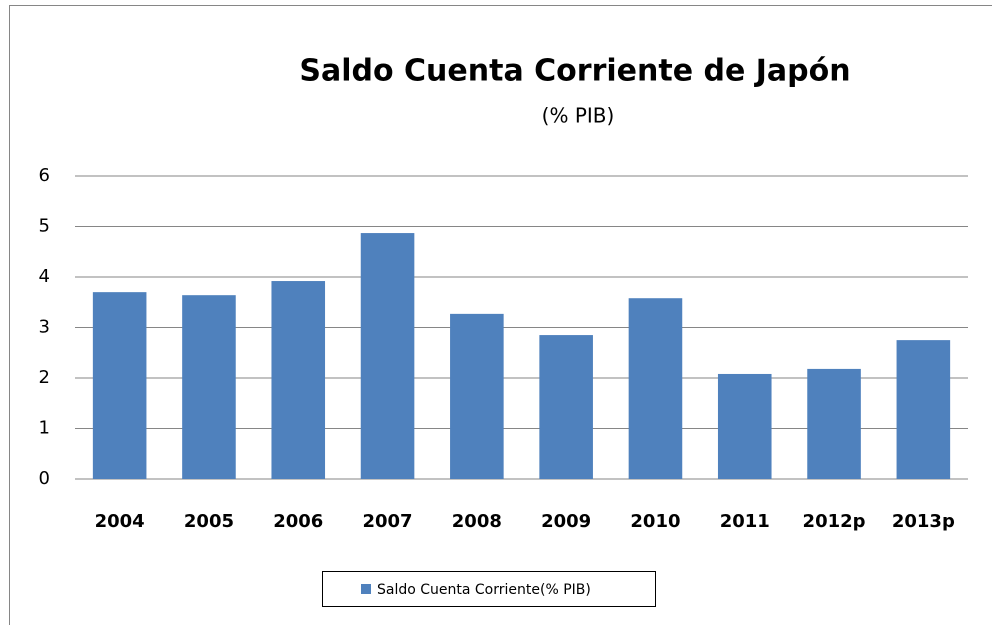  What do you see at coordinates (745, 521) in the screenshot?
I see `x-tick-label: 2011` at bounding box center [745, 521].